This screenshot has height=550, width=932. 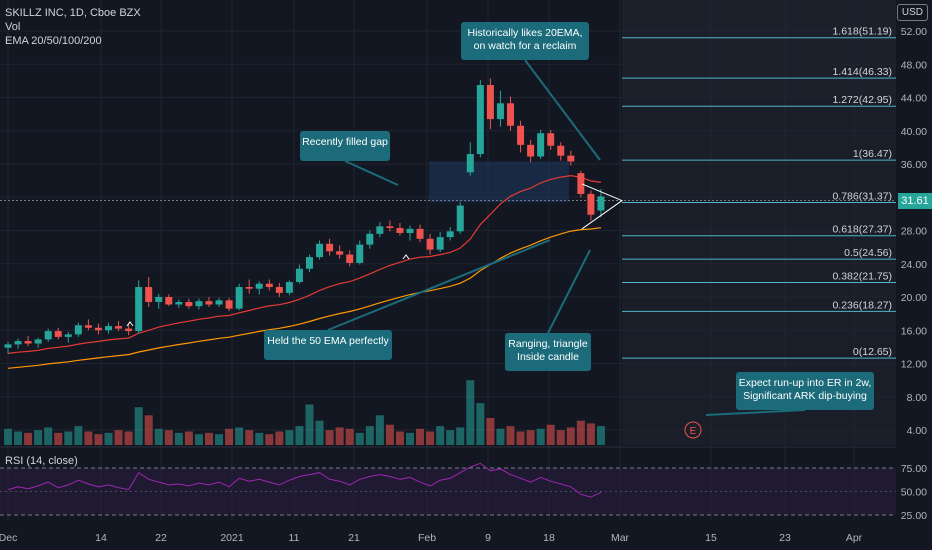 What do you see at coordinates (914, 232) in the screenshot?
I see `y-tick-label: 28.00` at bounding box center [914, 232].